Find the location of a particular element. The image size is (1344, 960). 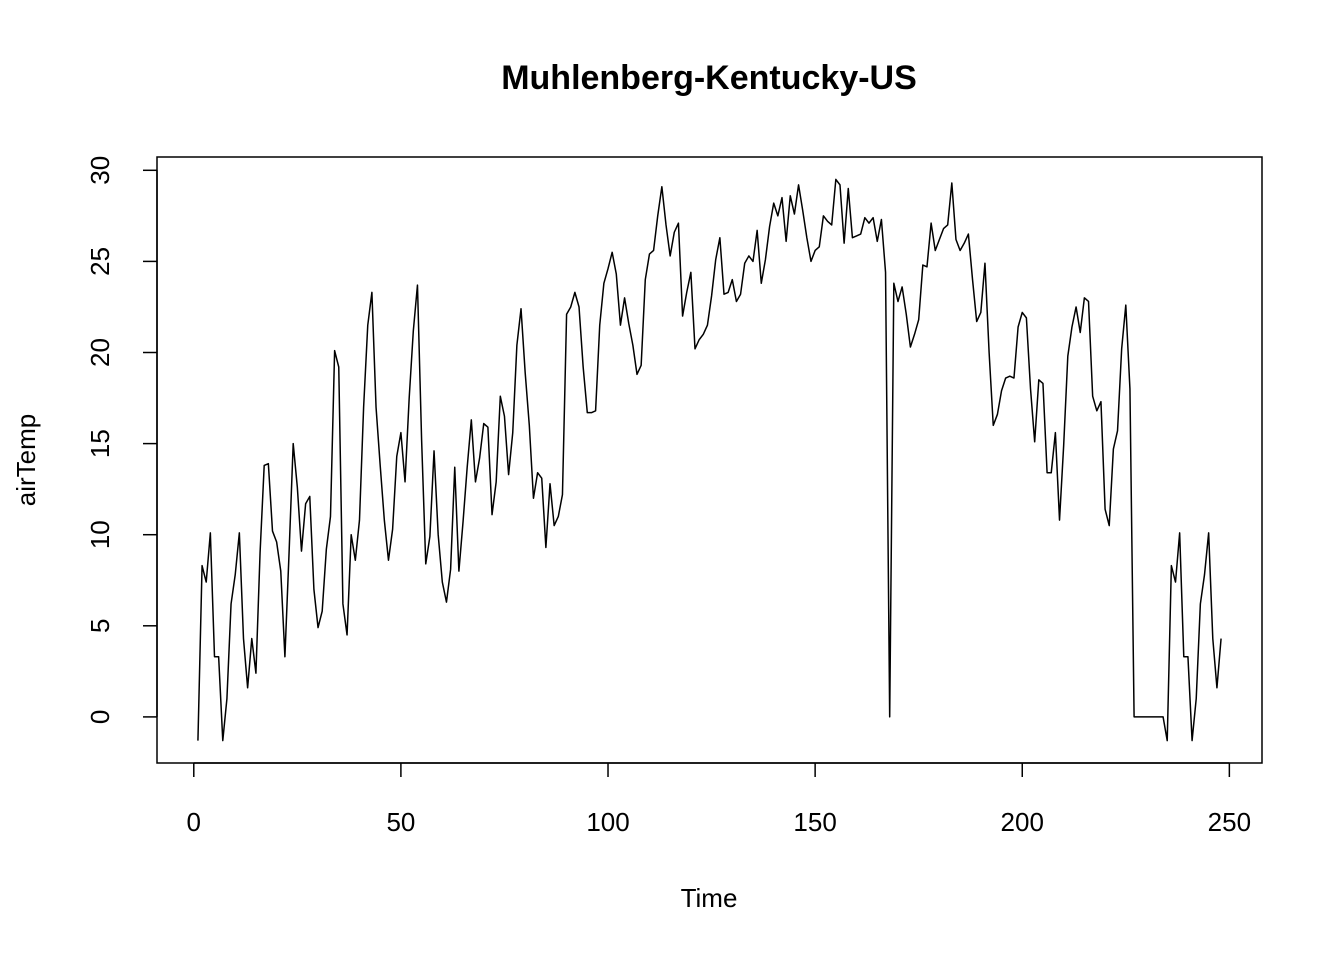

y-tick-label: 10 is located at coordinates (100, 534).